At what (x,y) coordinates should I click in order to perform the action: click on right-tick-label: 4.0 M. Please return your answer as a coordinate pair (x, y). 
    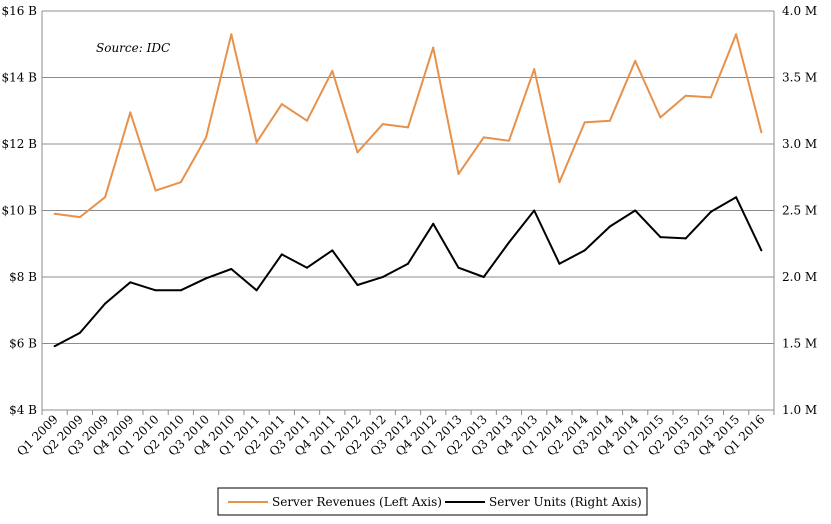
    Looking at the image, I should click on (799, 11).